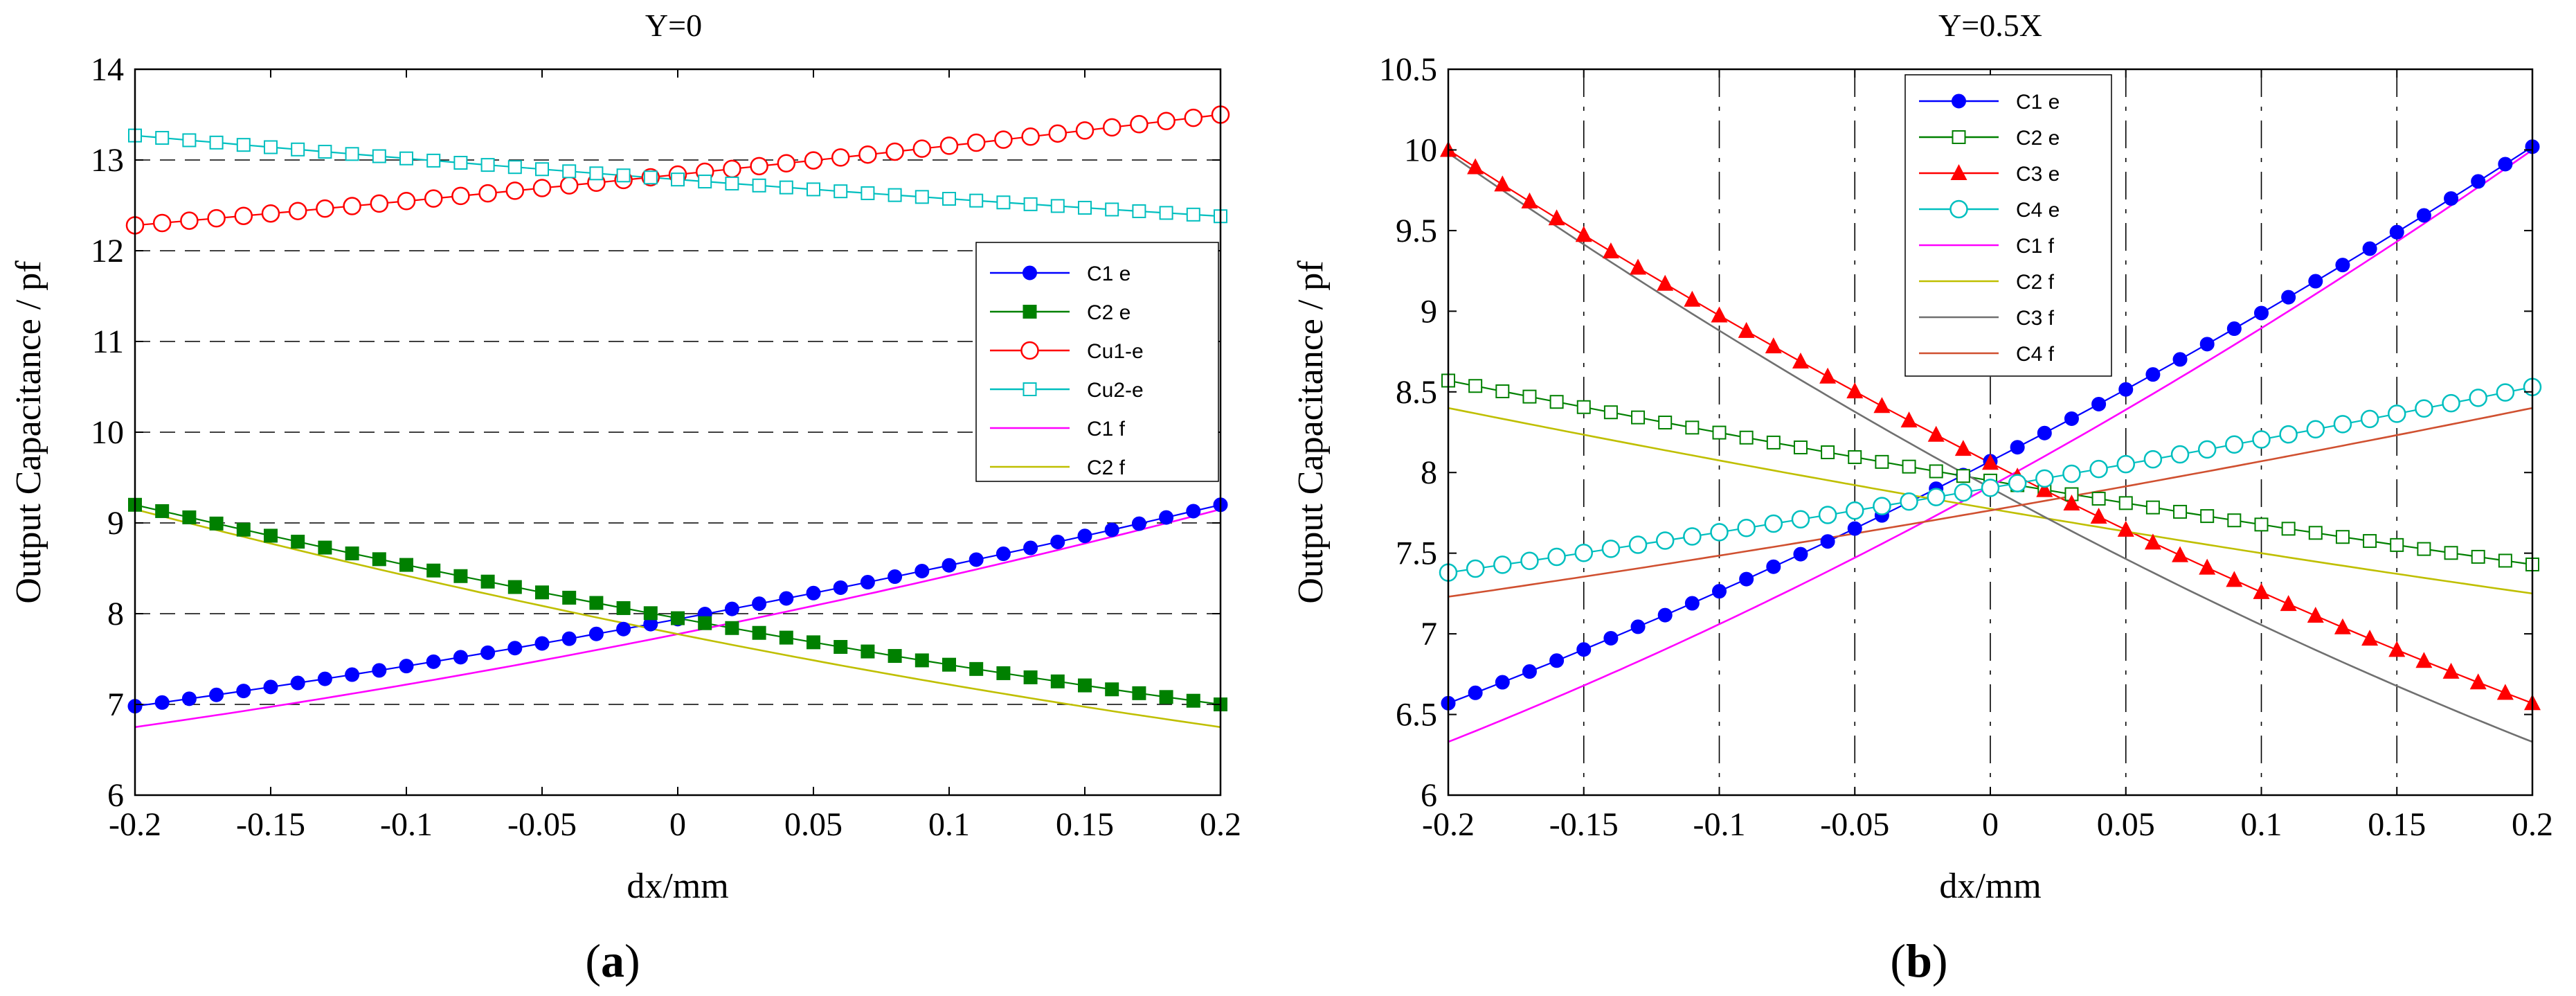  Describe the element at coordinates (1416, 715) in the screenshot. I see `y-tick-label: 6.5` at that location.